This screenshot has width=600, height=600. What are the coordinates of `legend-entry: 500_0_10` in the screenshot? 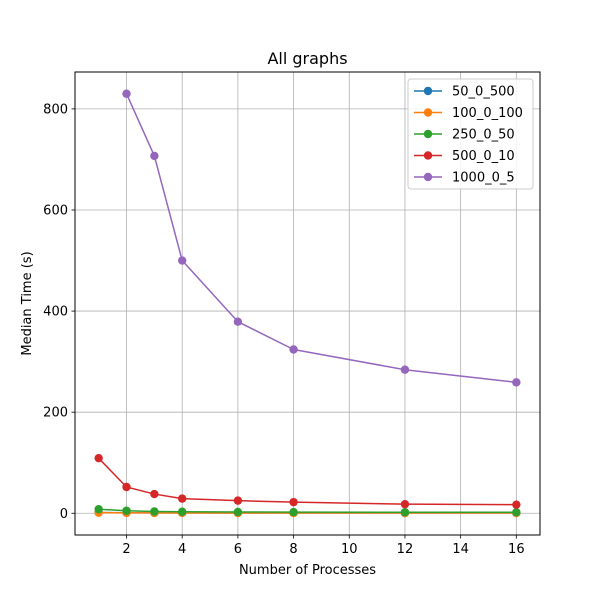 It's located at (464, 156).